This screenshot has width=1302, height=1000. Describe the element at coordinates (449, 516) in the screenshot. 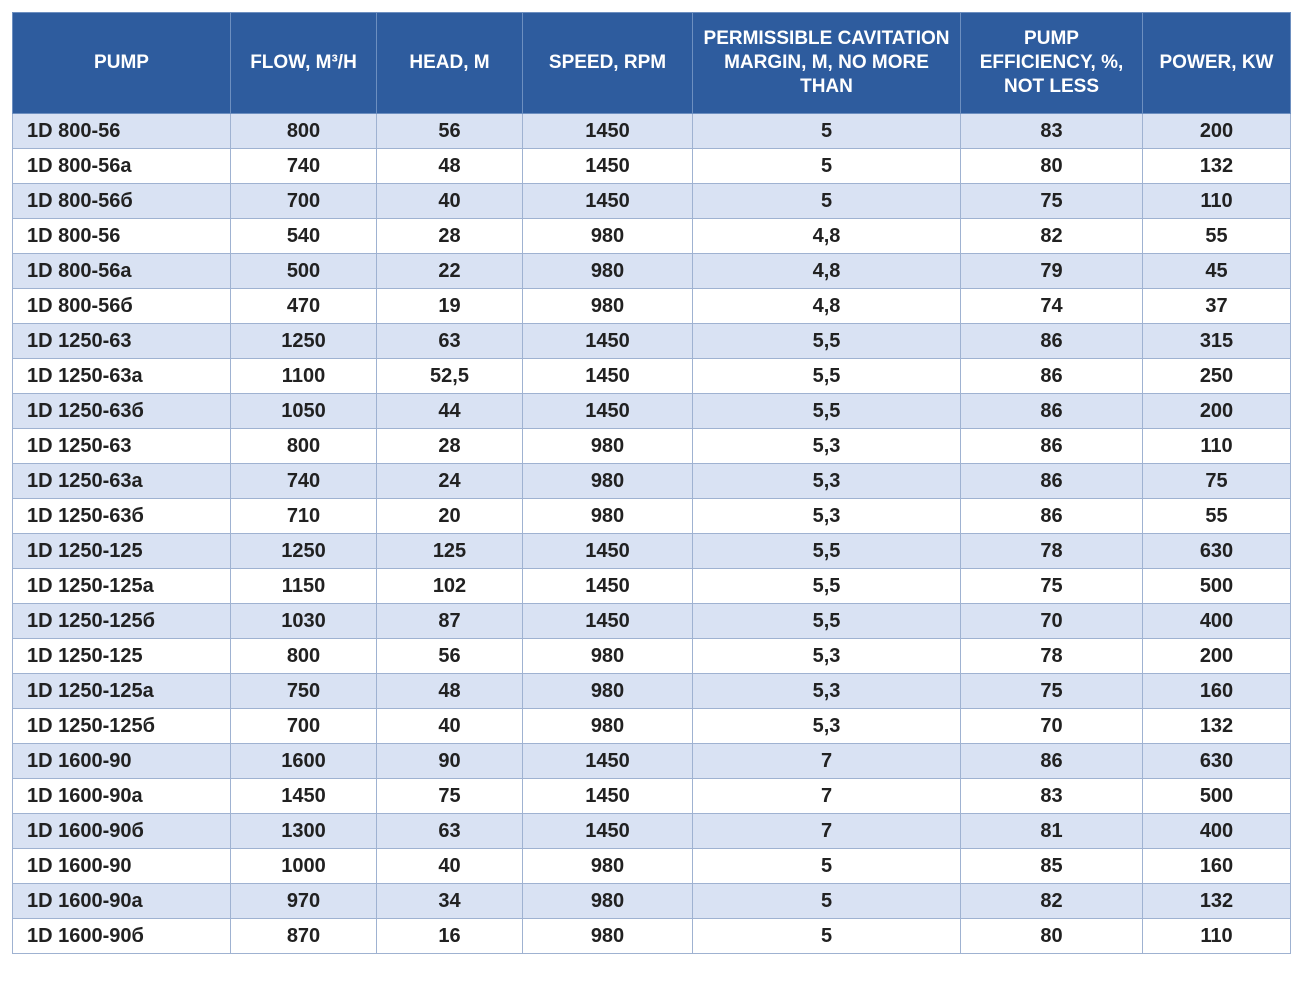

I see `table-cell-head: 20` at that location.